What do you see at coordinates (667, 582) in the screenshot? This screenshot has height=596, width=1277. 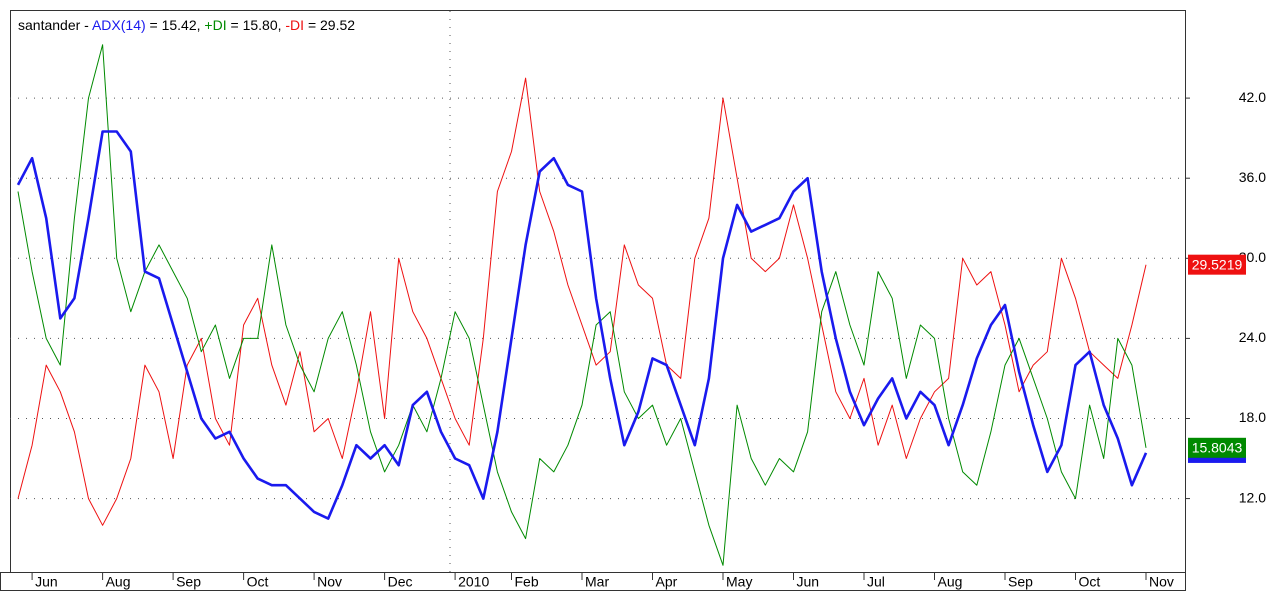 I see `x-tick-label: Apr` at bounding box center [667, 582].